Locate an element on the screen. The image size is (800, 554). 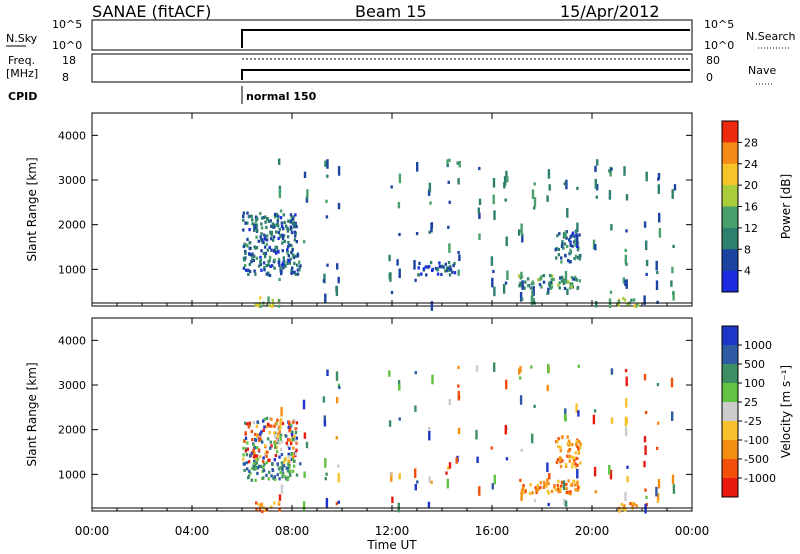
colorbar-tick-label: -25 is located at coordinates (753, 421).